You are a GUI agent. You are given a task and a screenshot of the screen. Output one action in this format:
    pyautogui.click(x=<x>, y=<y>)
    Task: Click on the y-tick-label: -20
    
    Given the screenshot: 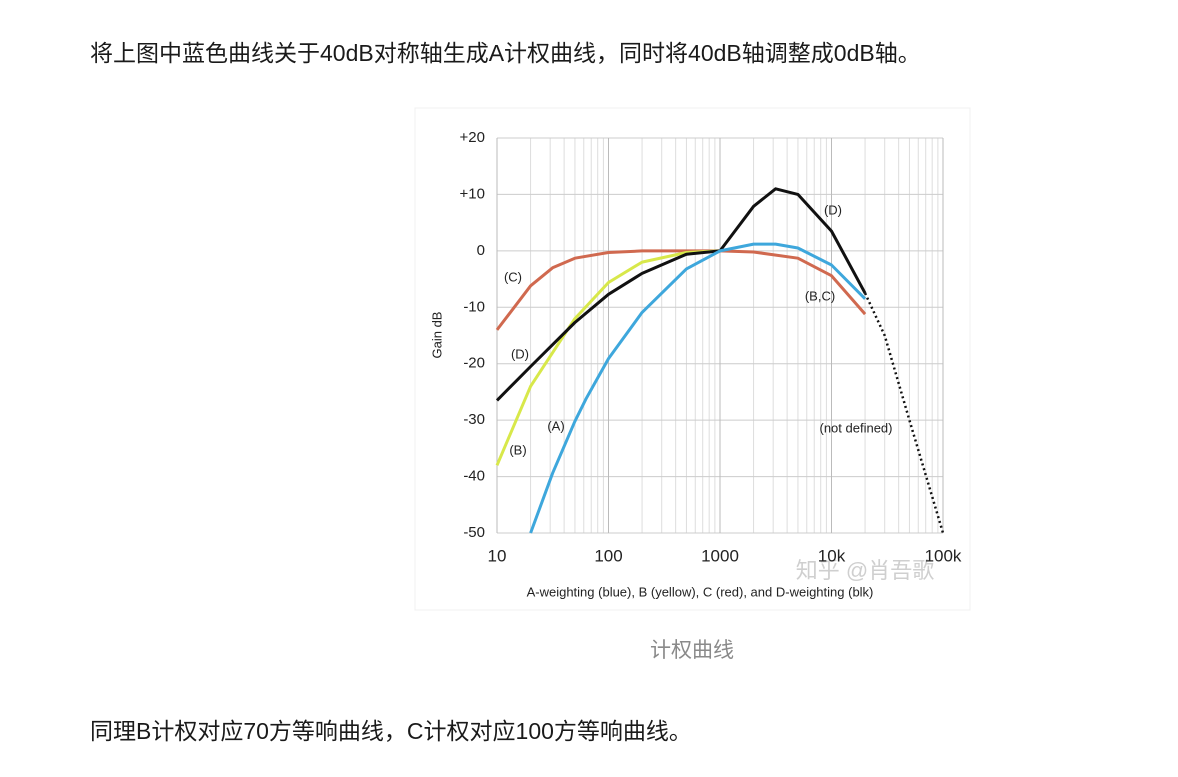 What is the action you would take?
    pyautogui.click(x=474, y=363)
    